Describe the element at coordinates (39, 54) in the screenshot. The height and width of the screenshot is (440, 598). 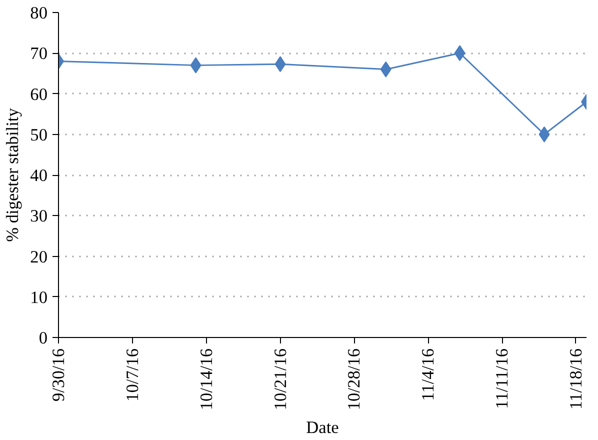
I see `y-tick-label: 70` at that location.